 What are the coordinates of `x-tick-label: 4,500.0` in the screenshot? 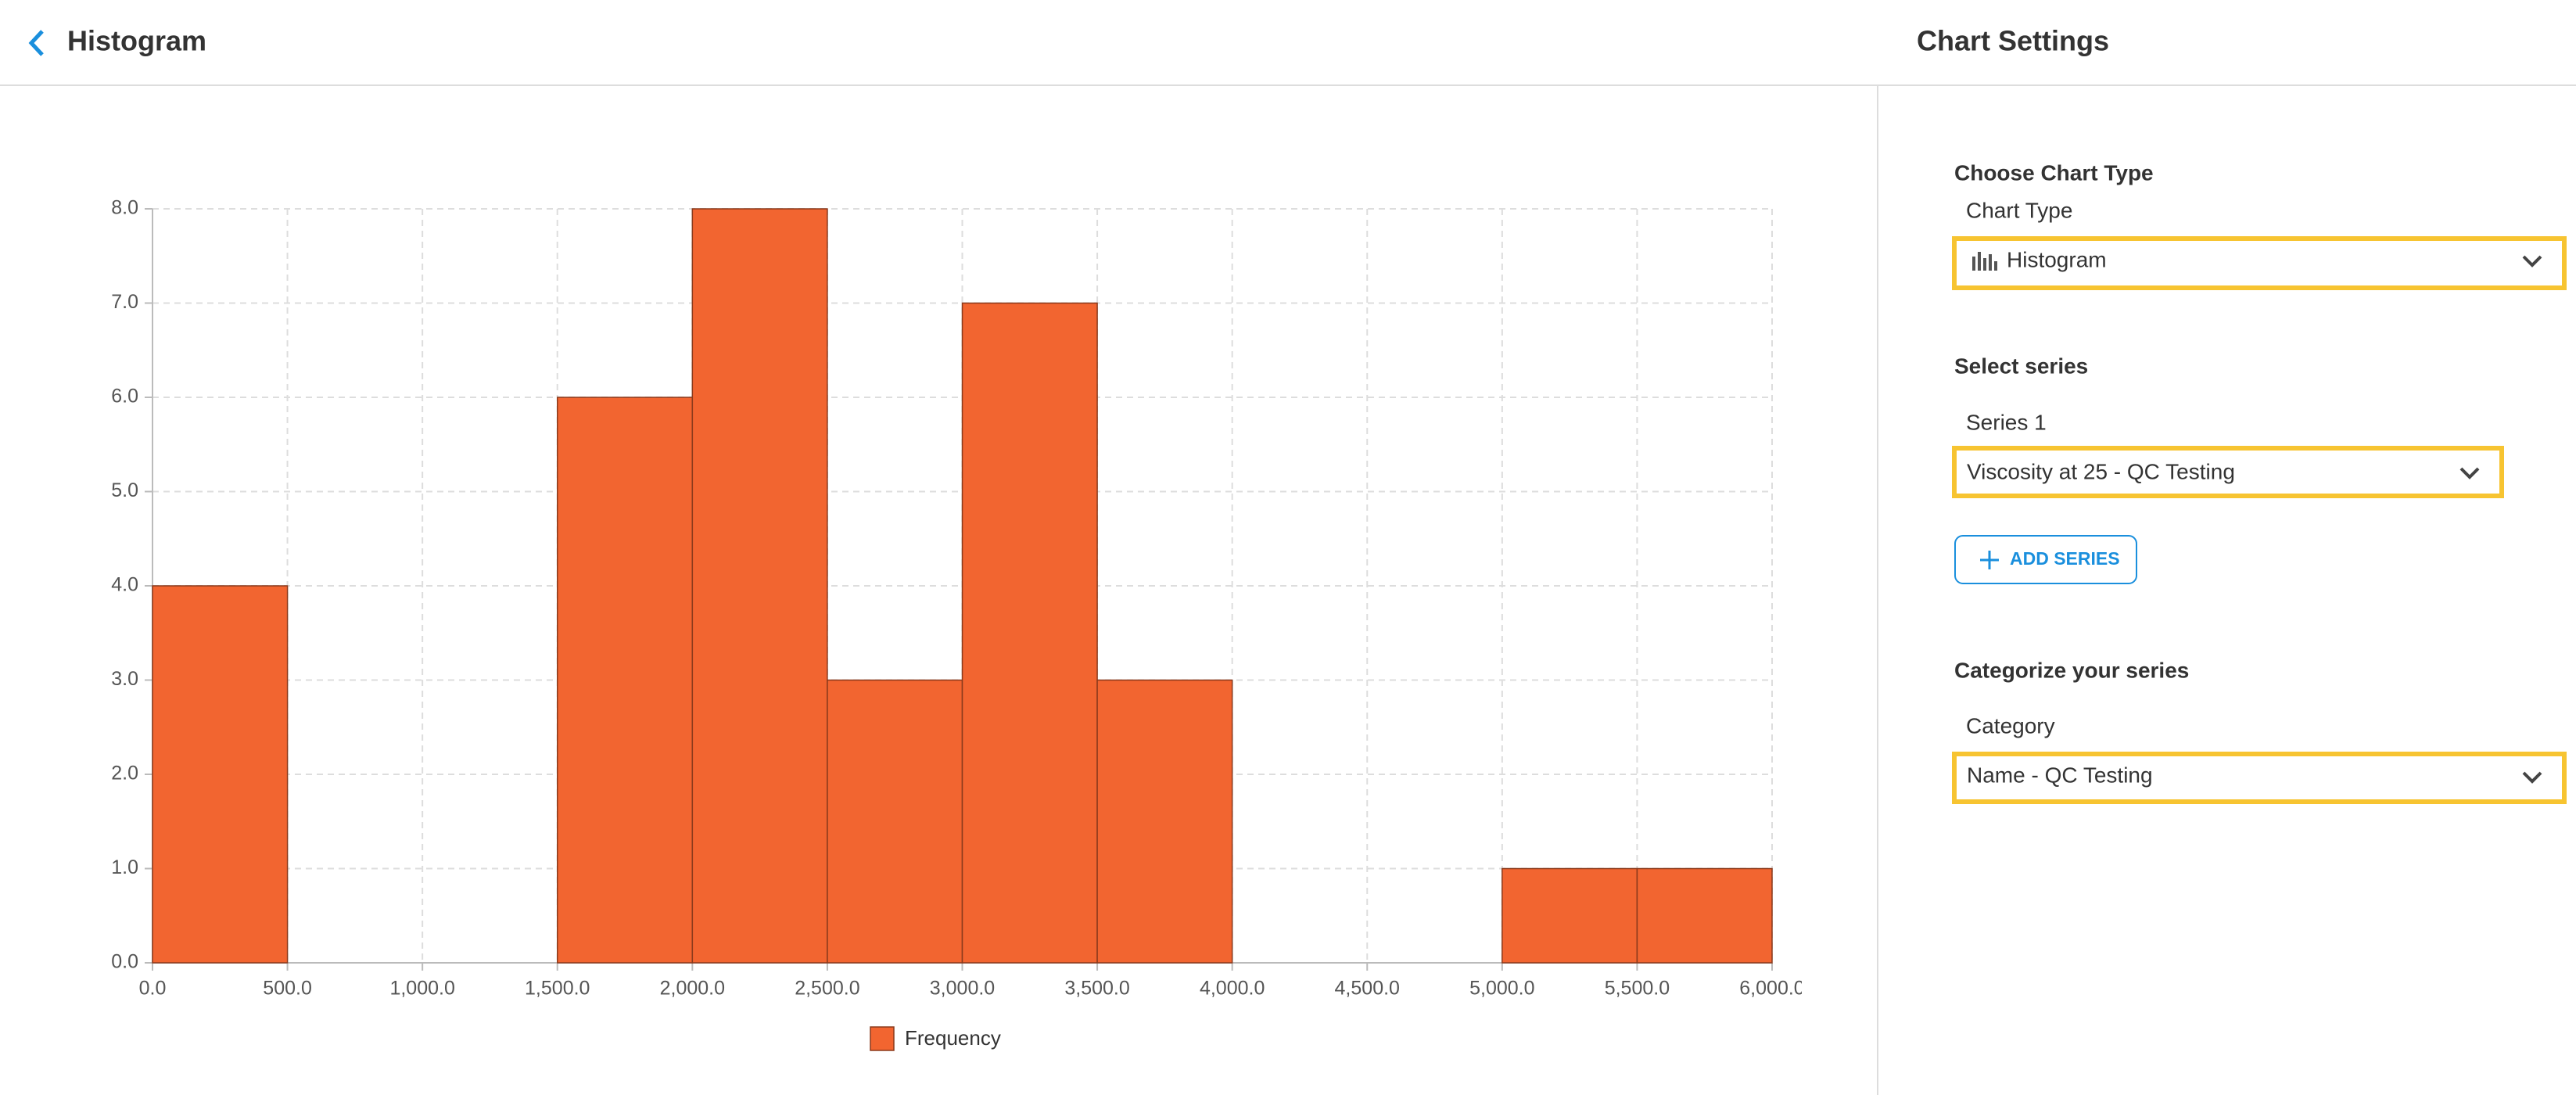 It's located at (1367, 989).